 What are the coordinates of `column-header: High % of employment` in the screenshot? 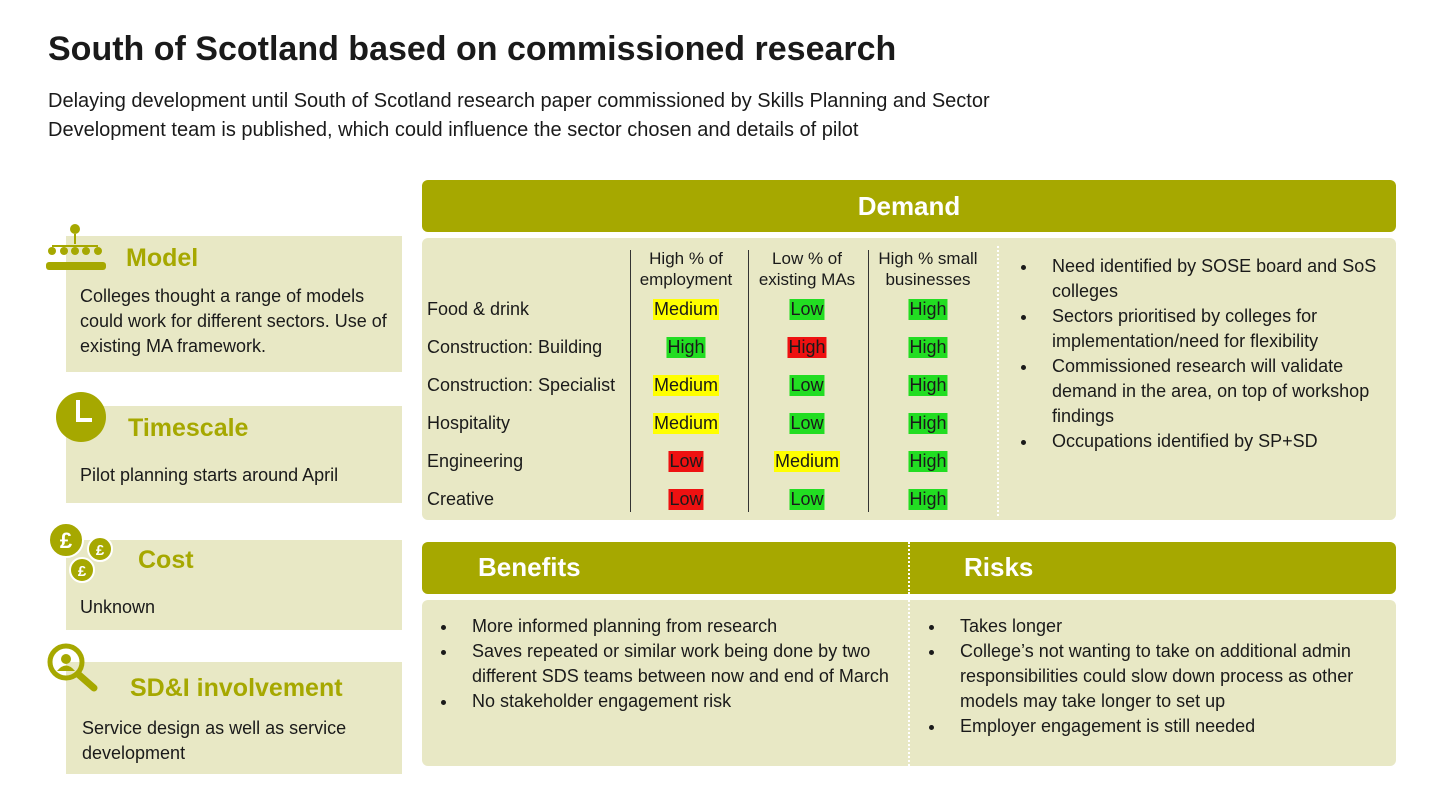 It's located at (686, 269).